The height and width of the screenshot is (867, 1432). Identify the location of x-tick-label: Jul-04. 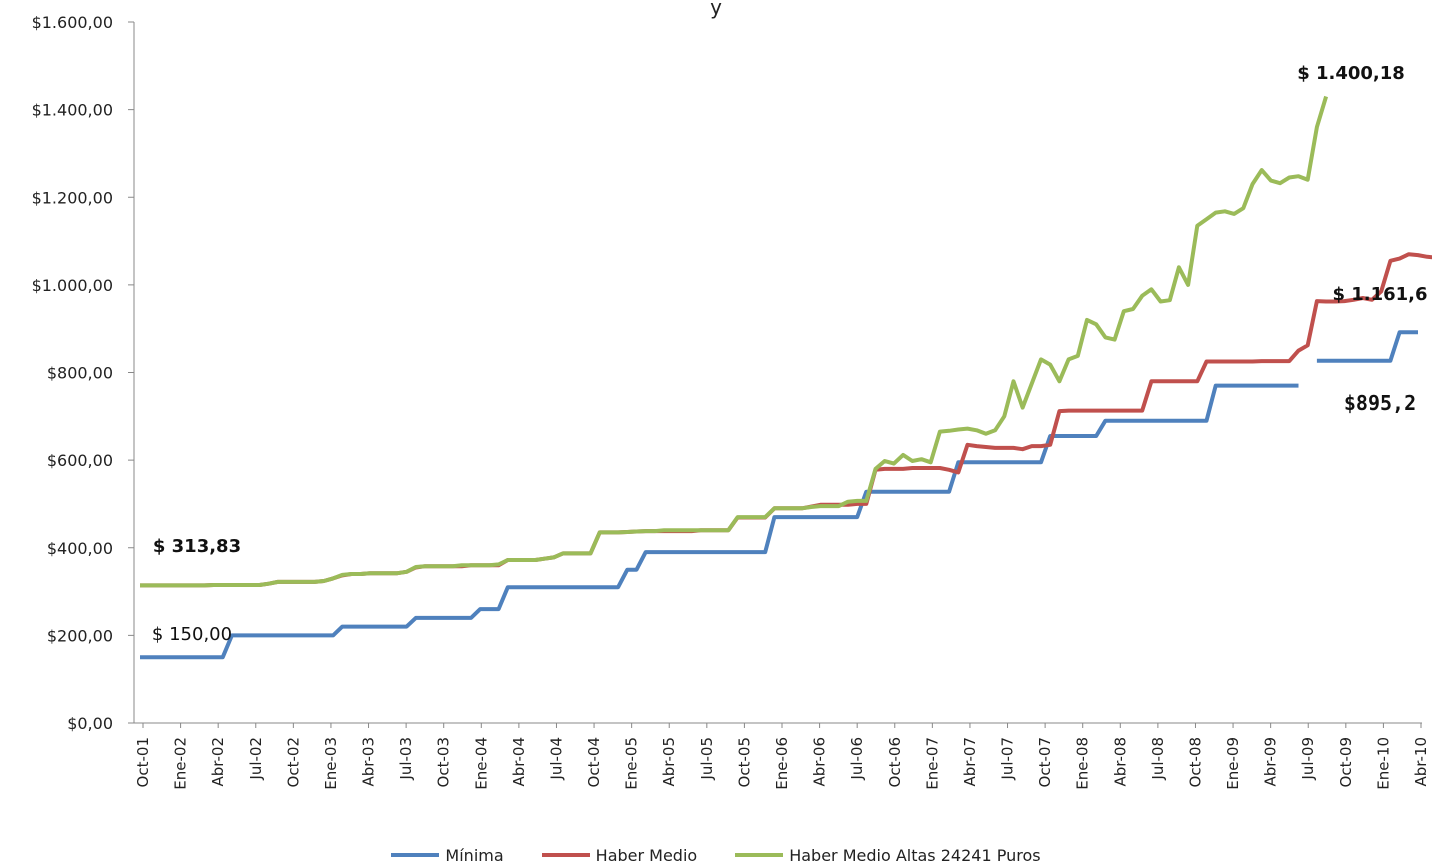
(556, 759).